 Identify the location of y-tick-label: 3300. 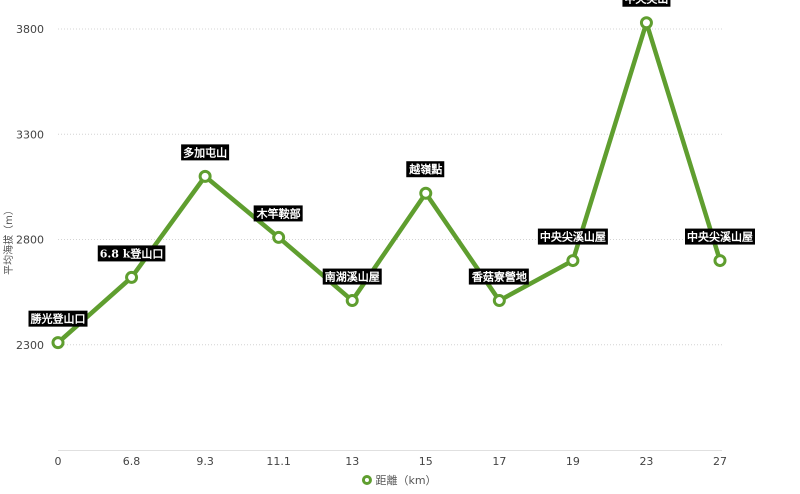
(30, 134).